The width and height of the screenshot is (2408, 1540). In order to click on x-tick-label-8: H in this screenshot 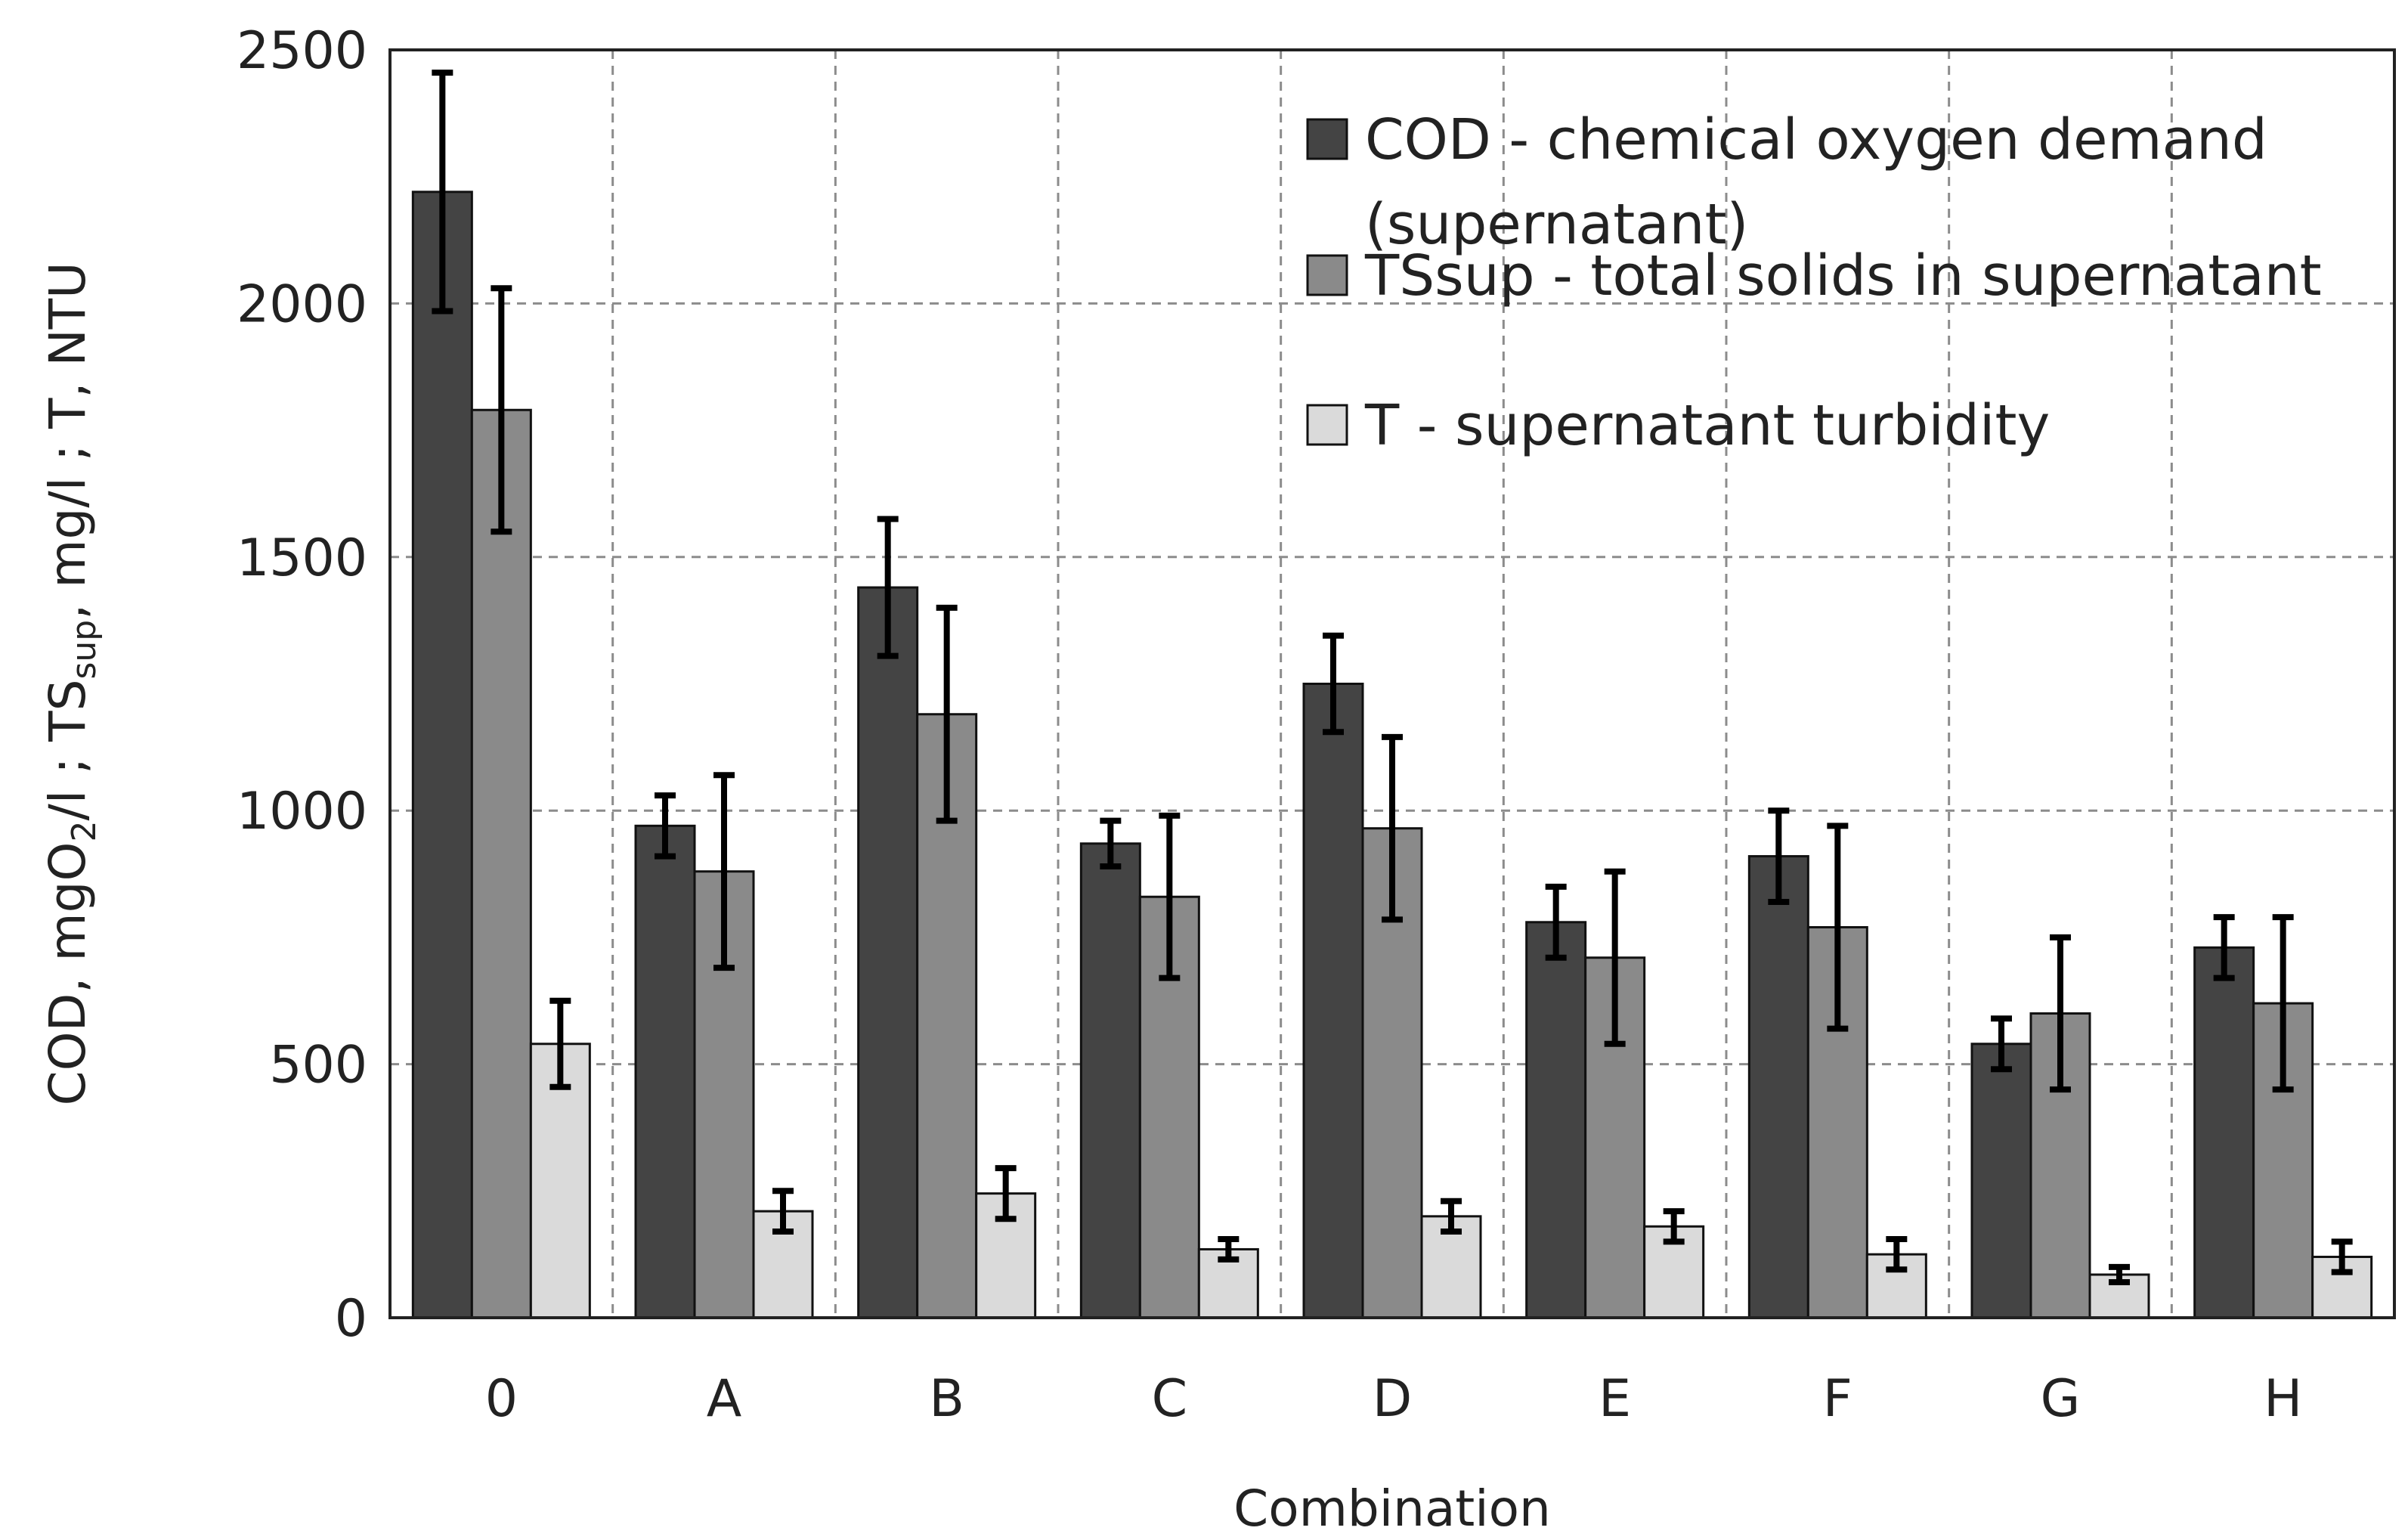, I will do `click(2283, 1399)`.